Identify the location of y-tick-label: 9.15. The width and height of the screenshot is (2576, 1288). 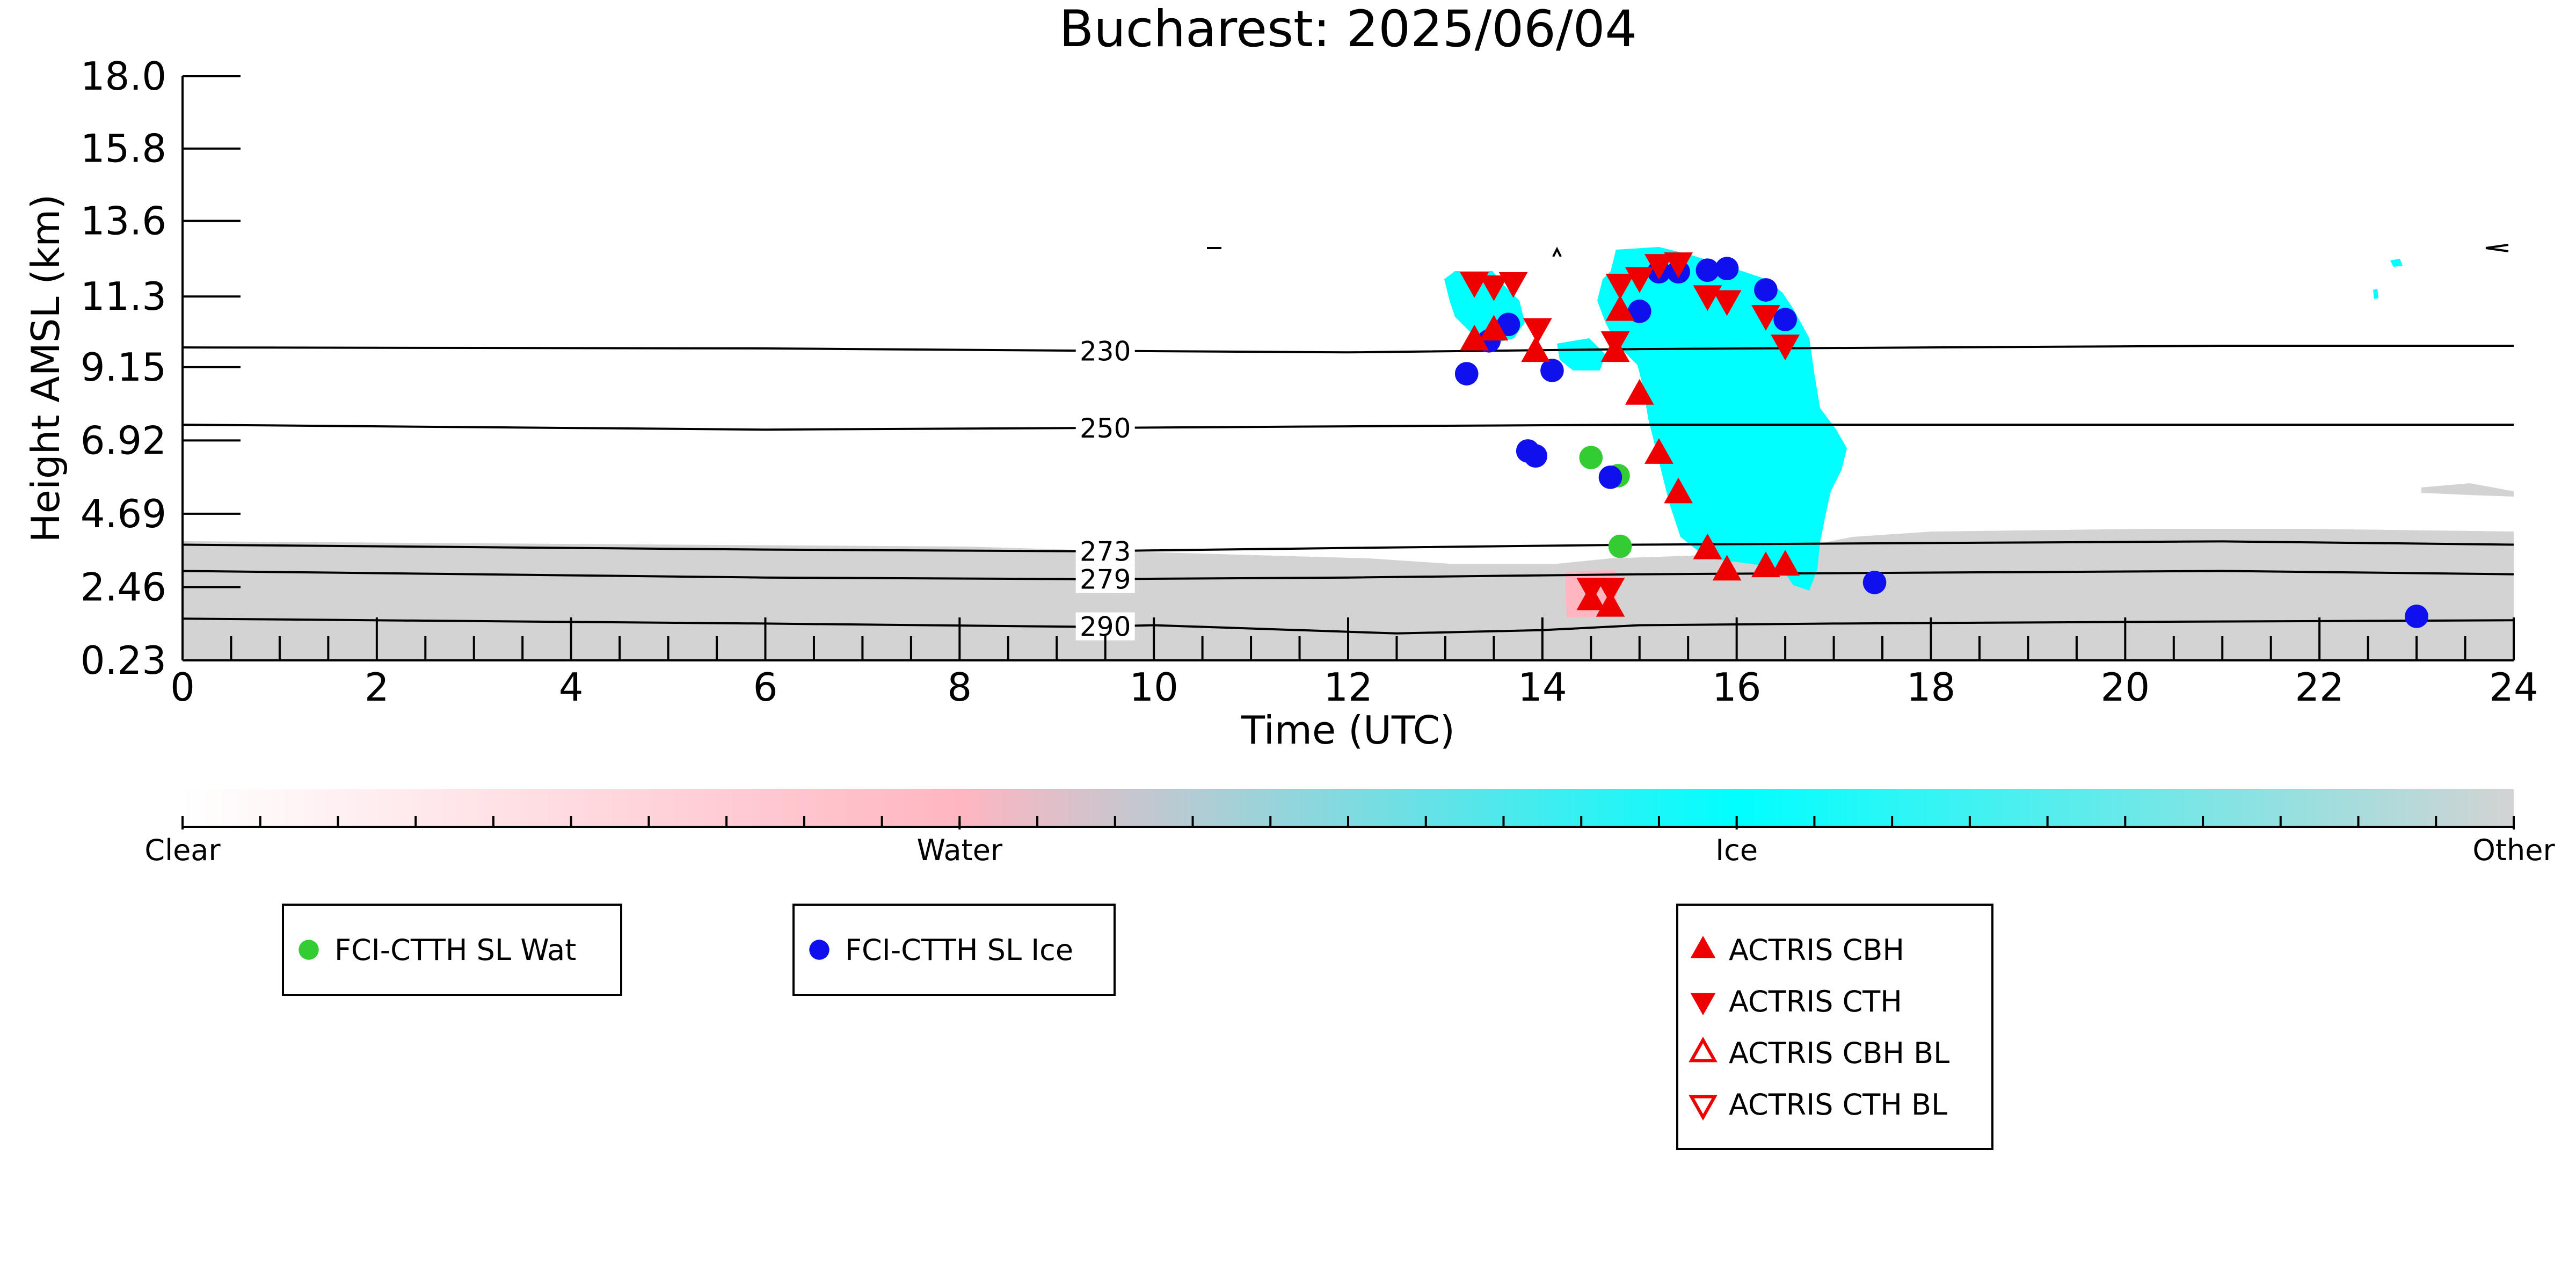
(123, 367).